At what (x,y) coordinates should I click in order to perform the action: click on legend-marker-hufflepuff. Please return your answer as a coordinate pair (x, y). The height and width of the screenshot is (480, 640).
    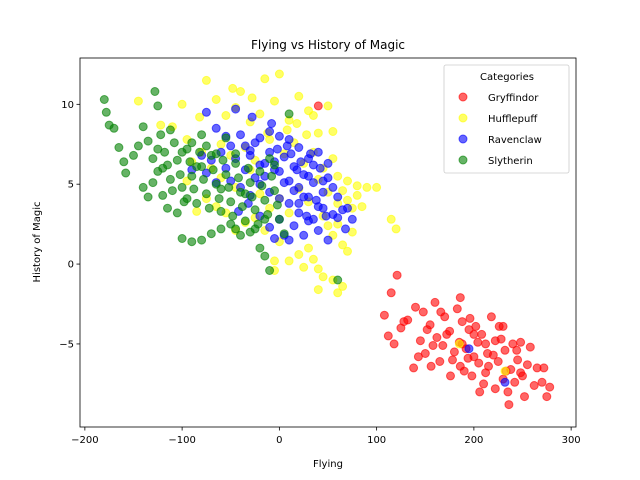
    Looking at the image, I should click on (463, 118).